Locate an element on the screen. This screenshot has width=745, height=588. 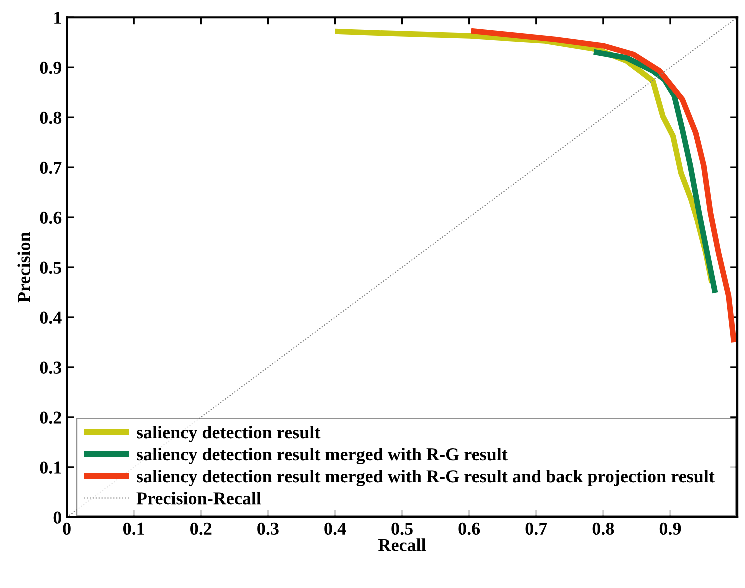
y-axis-title: Precision is located at coordinates (24, 267).